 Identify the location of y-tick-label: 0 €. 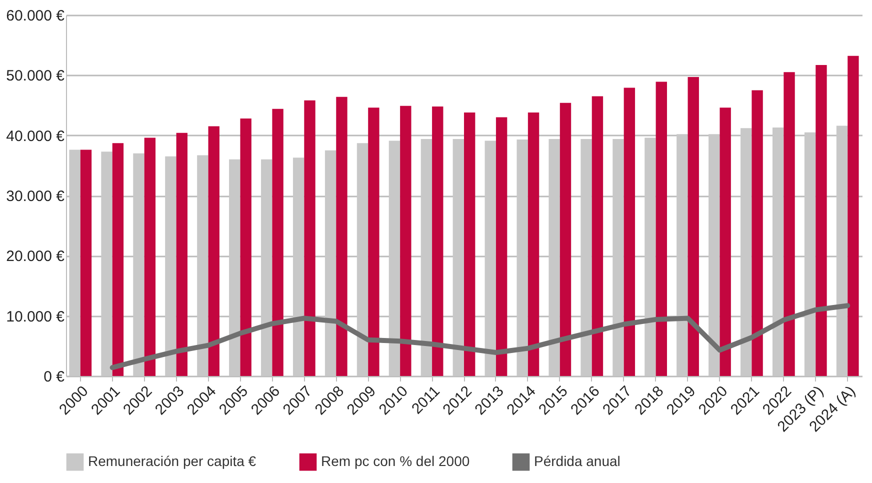
(55, 377).